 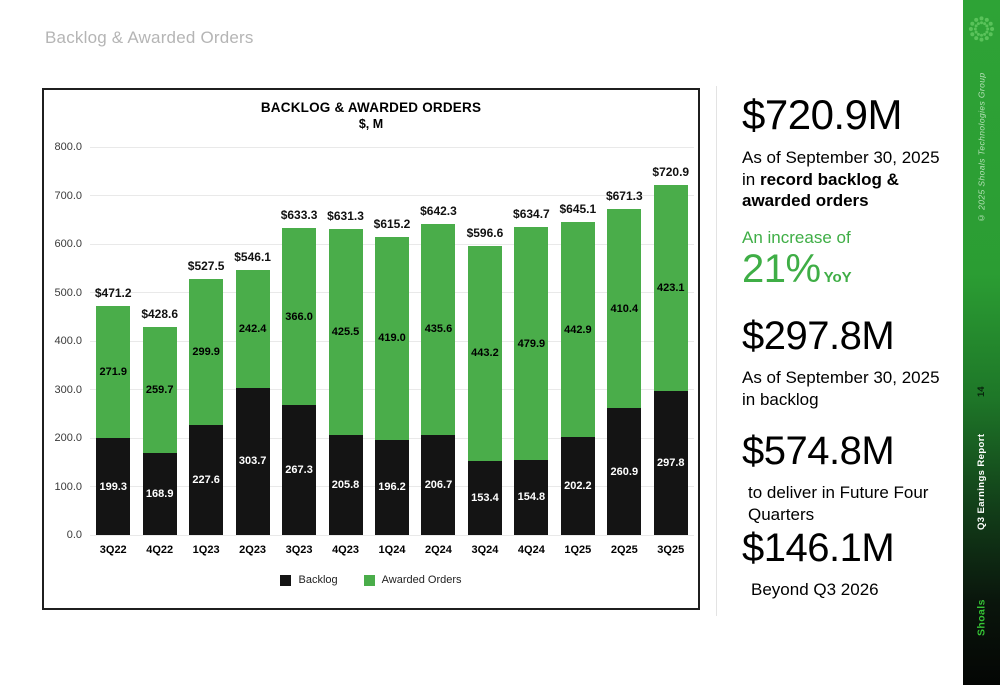 I want to click on stat-desc-line: in backlog, so click(x=780, y=399).